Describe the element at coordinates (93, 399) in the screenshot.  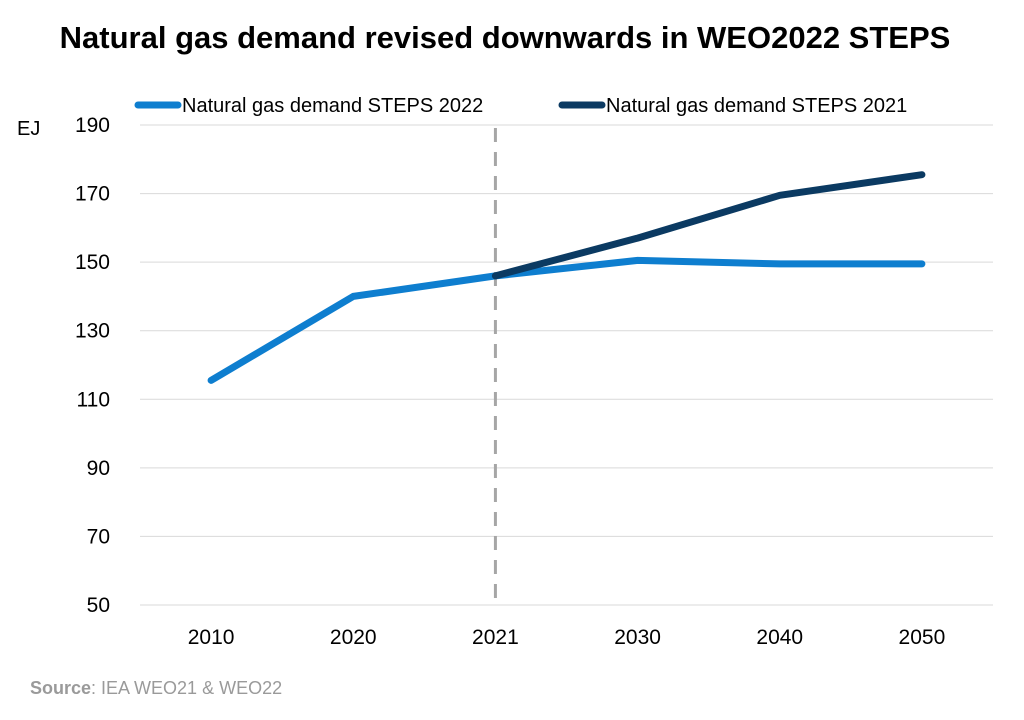
I see `y-tick-label: 110` at that location.